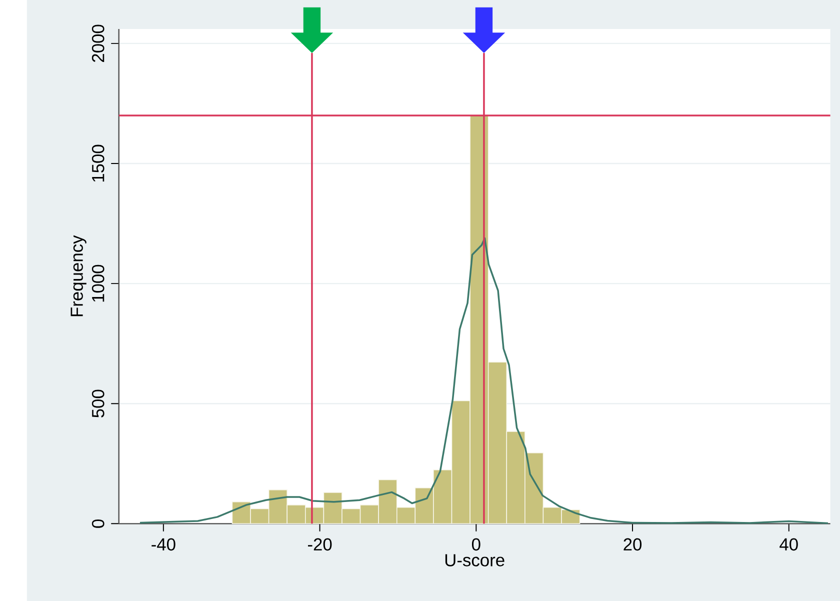 The image size is (840, 601). What do you see at coordinates (474, 560) in the screenshot?
I see `x-axis-title: U-score` at bounding box center [474, 560].